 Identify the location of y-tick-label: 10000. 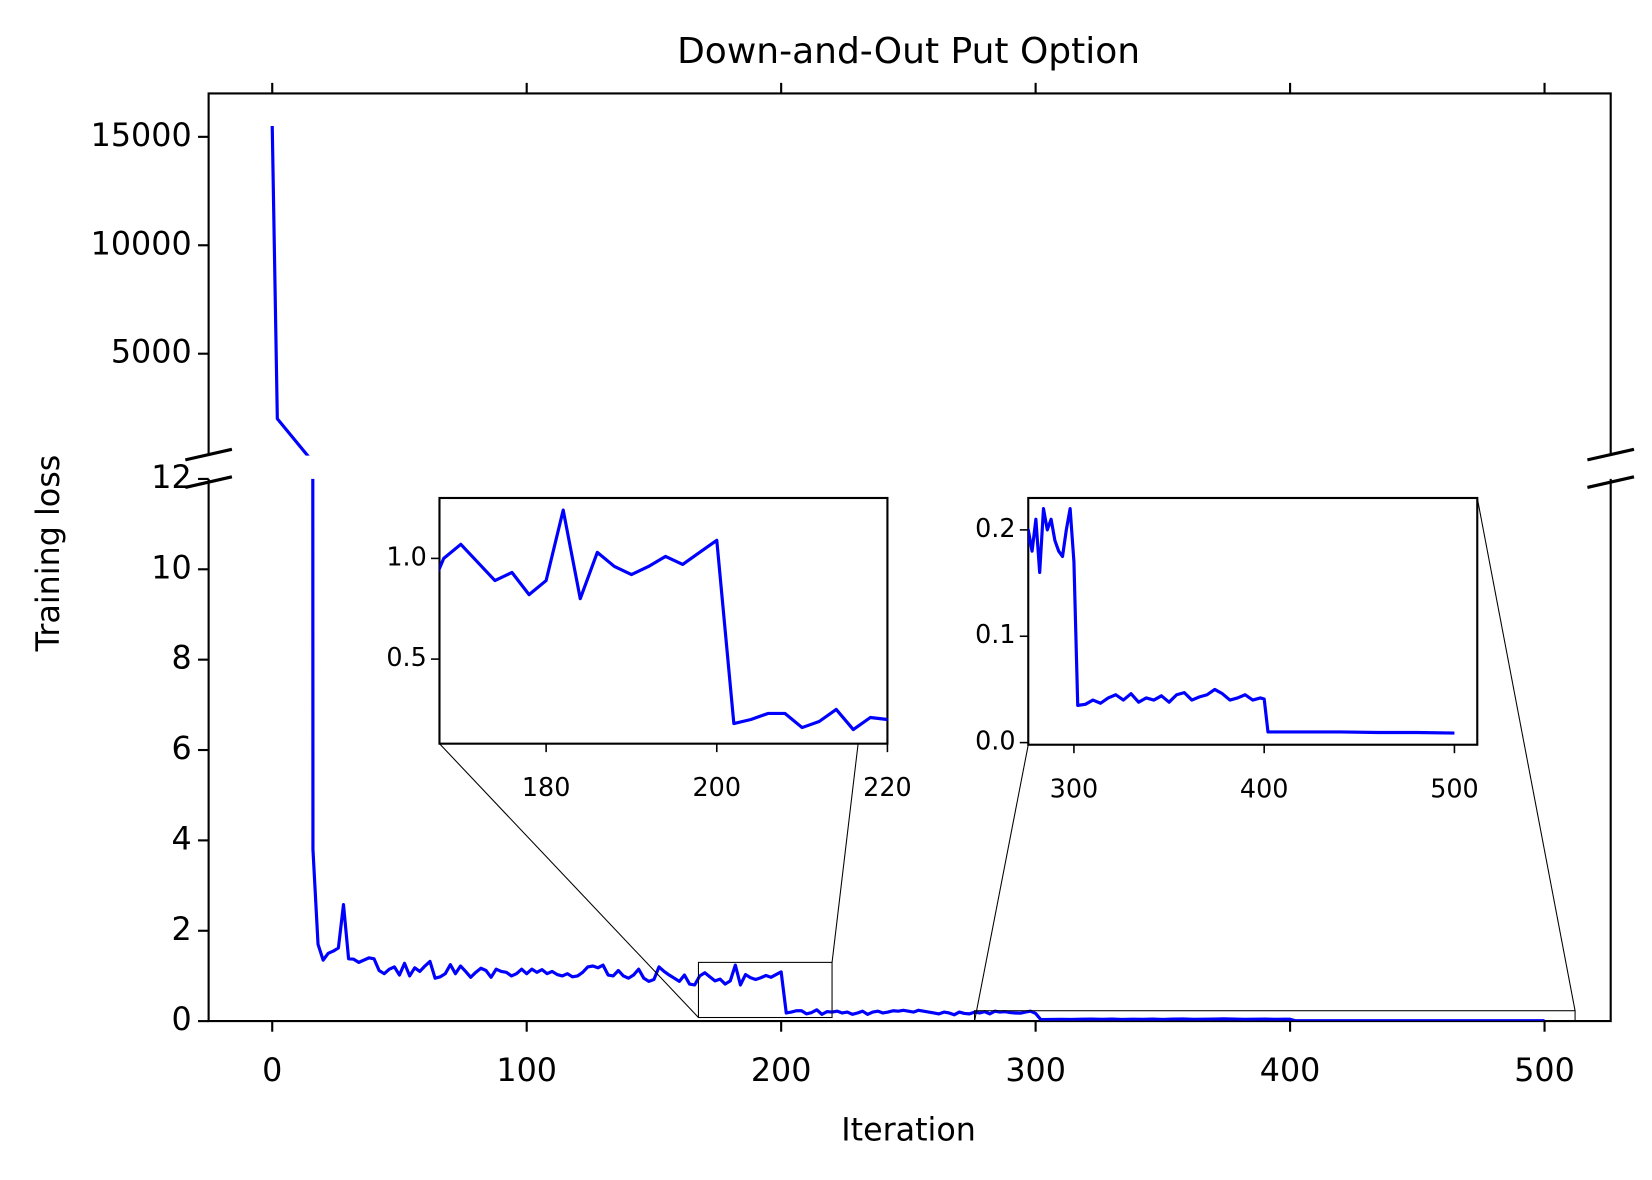
(141, 244).